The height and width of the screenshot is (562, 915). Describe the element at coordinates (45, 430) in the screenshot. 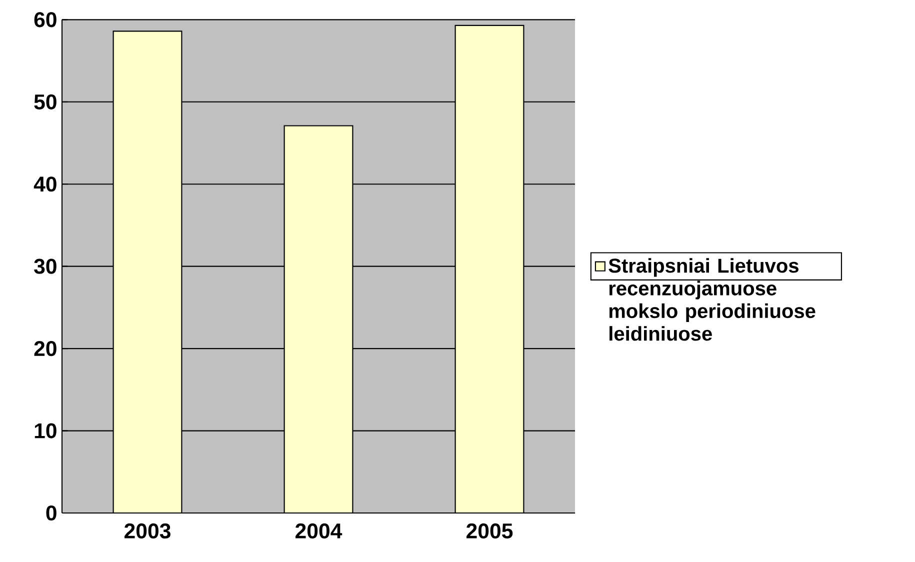

I see `y-tick-label: 10` at that location.